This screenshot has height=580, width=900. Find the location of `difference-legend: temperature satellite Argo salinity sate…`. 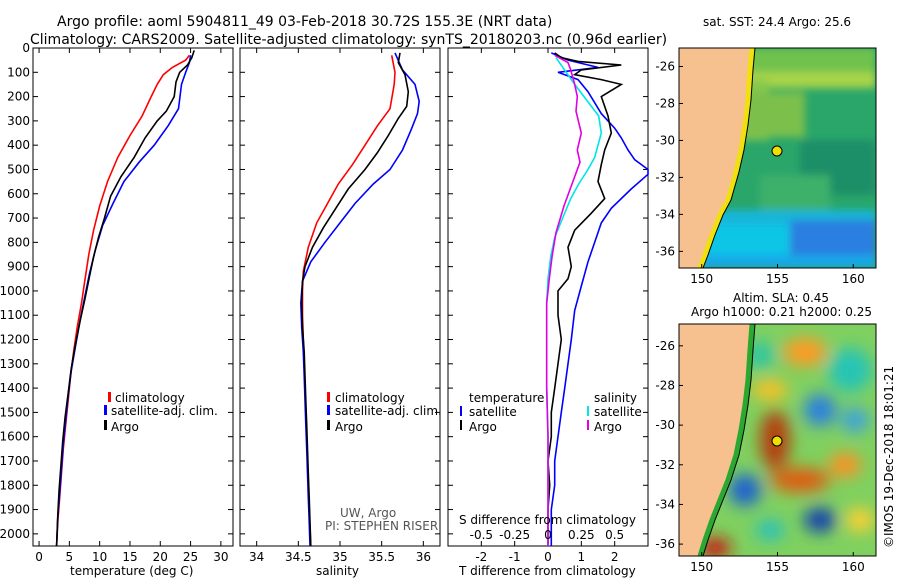

difference-legend: temperature satellite Argo salinity sate… is located at coordinates (551, 412).